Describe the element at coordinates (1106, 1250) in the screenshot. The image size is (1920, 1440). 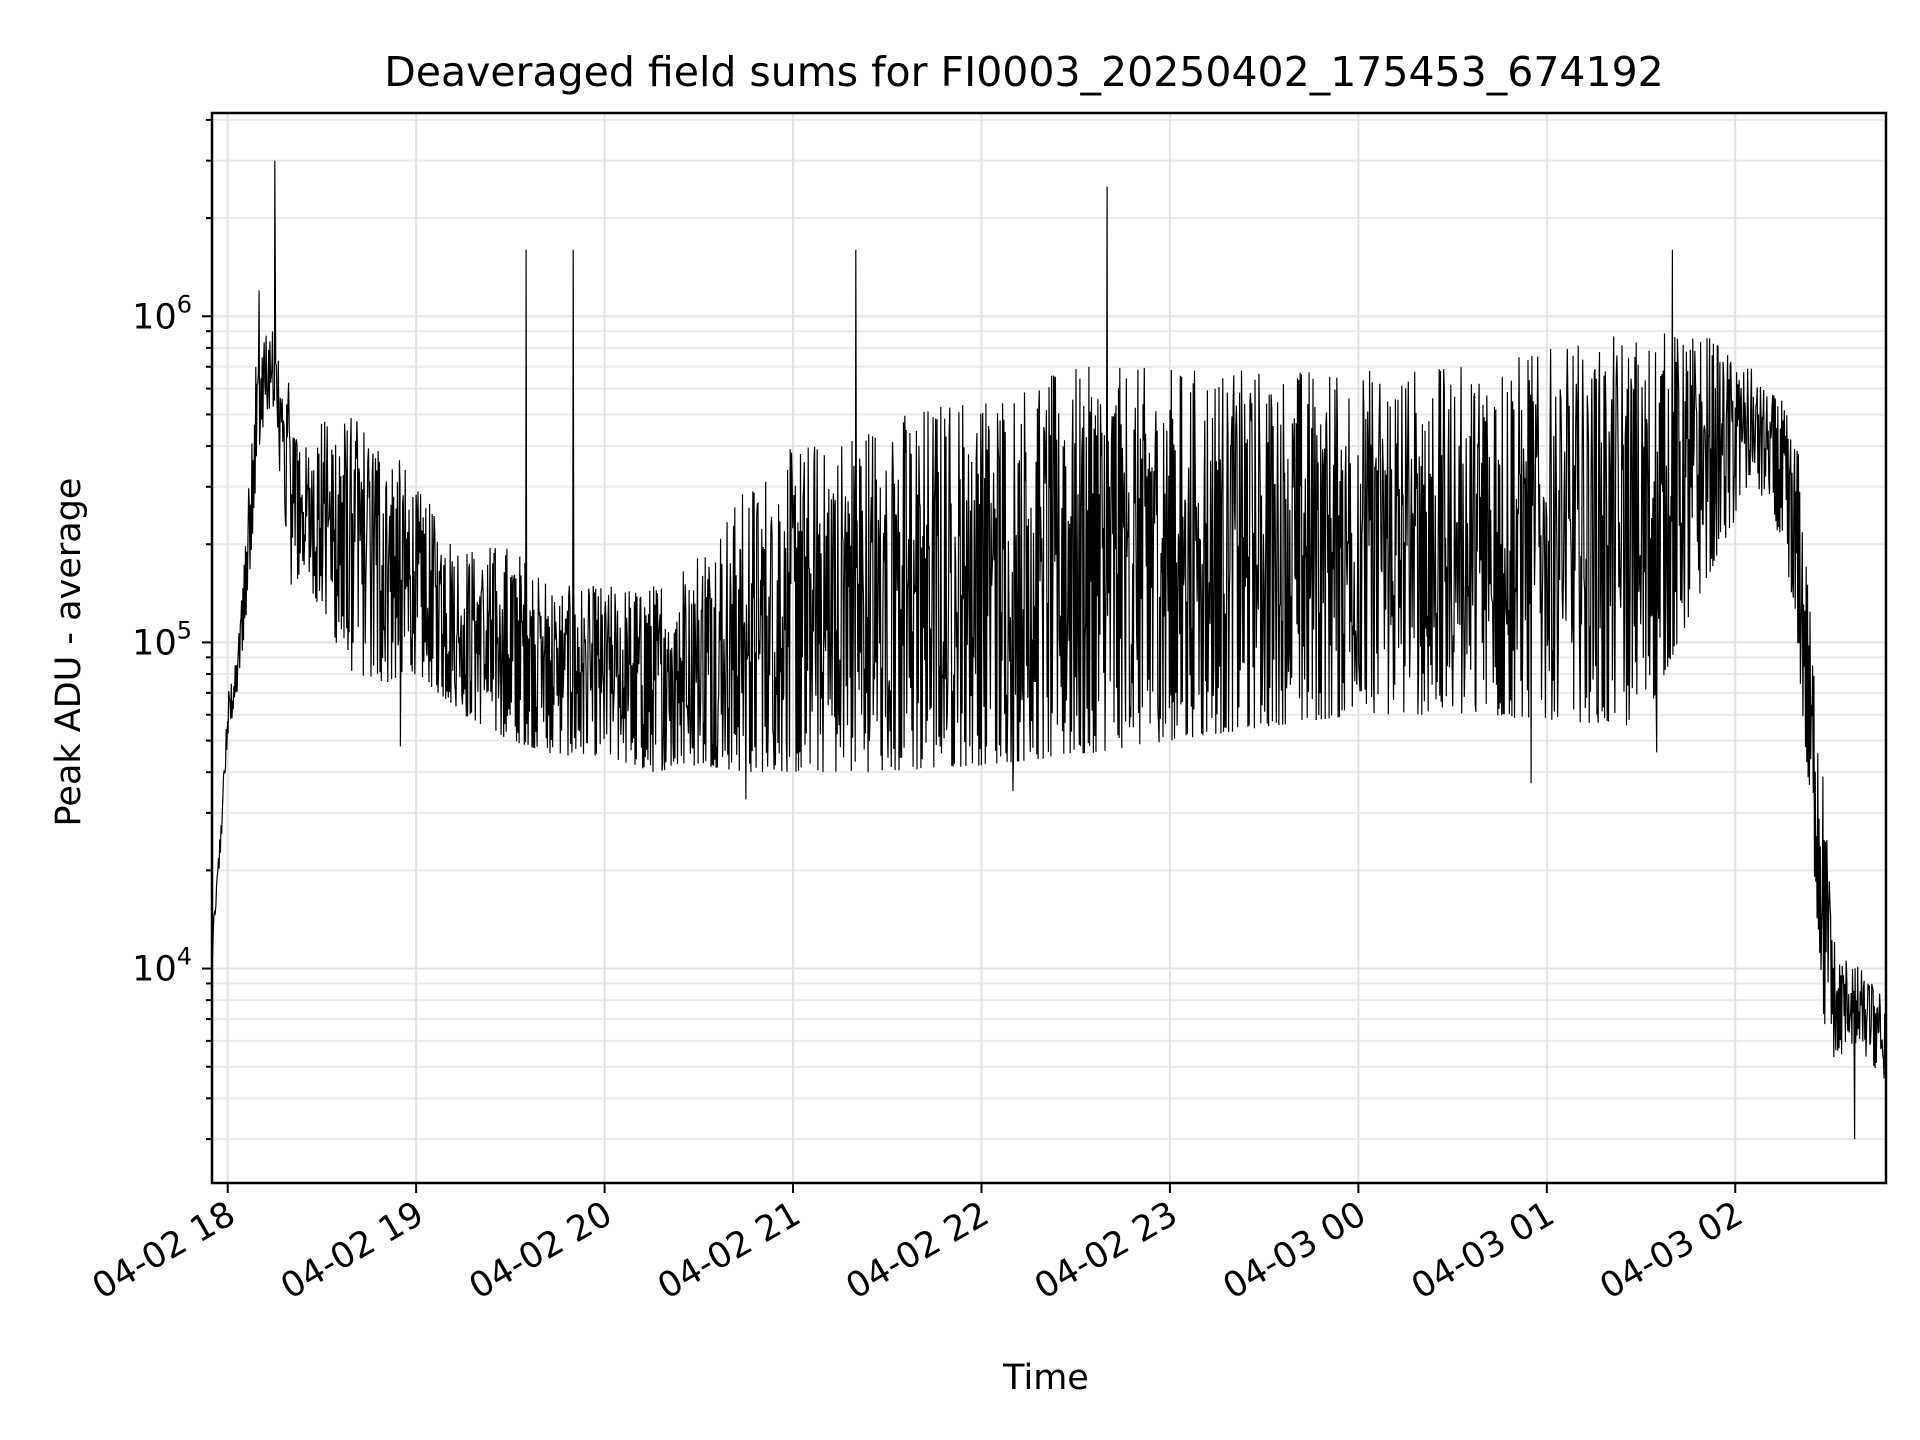
I see `x-tick-label: 04-02 23` at that location.